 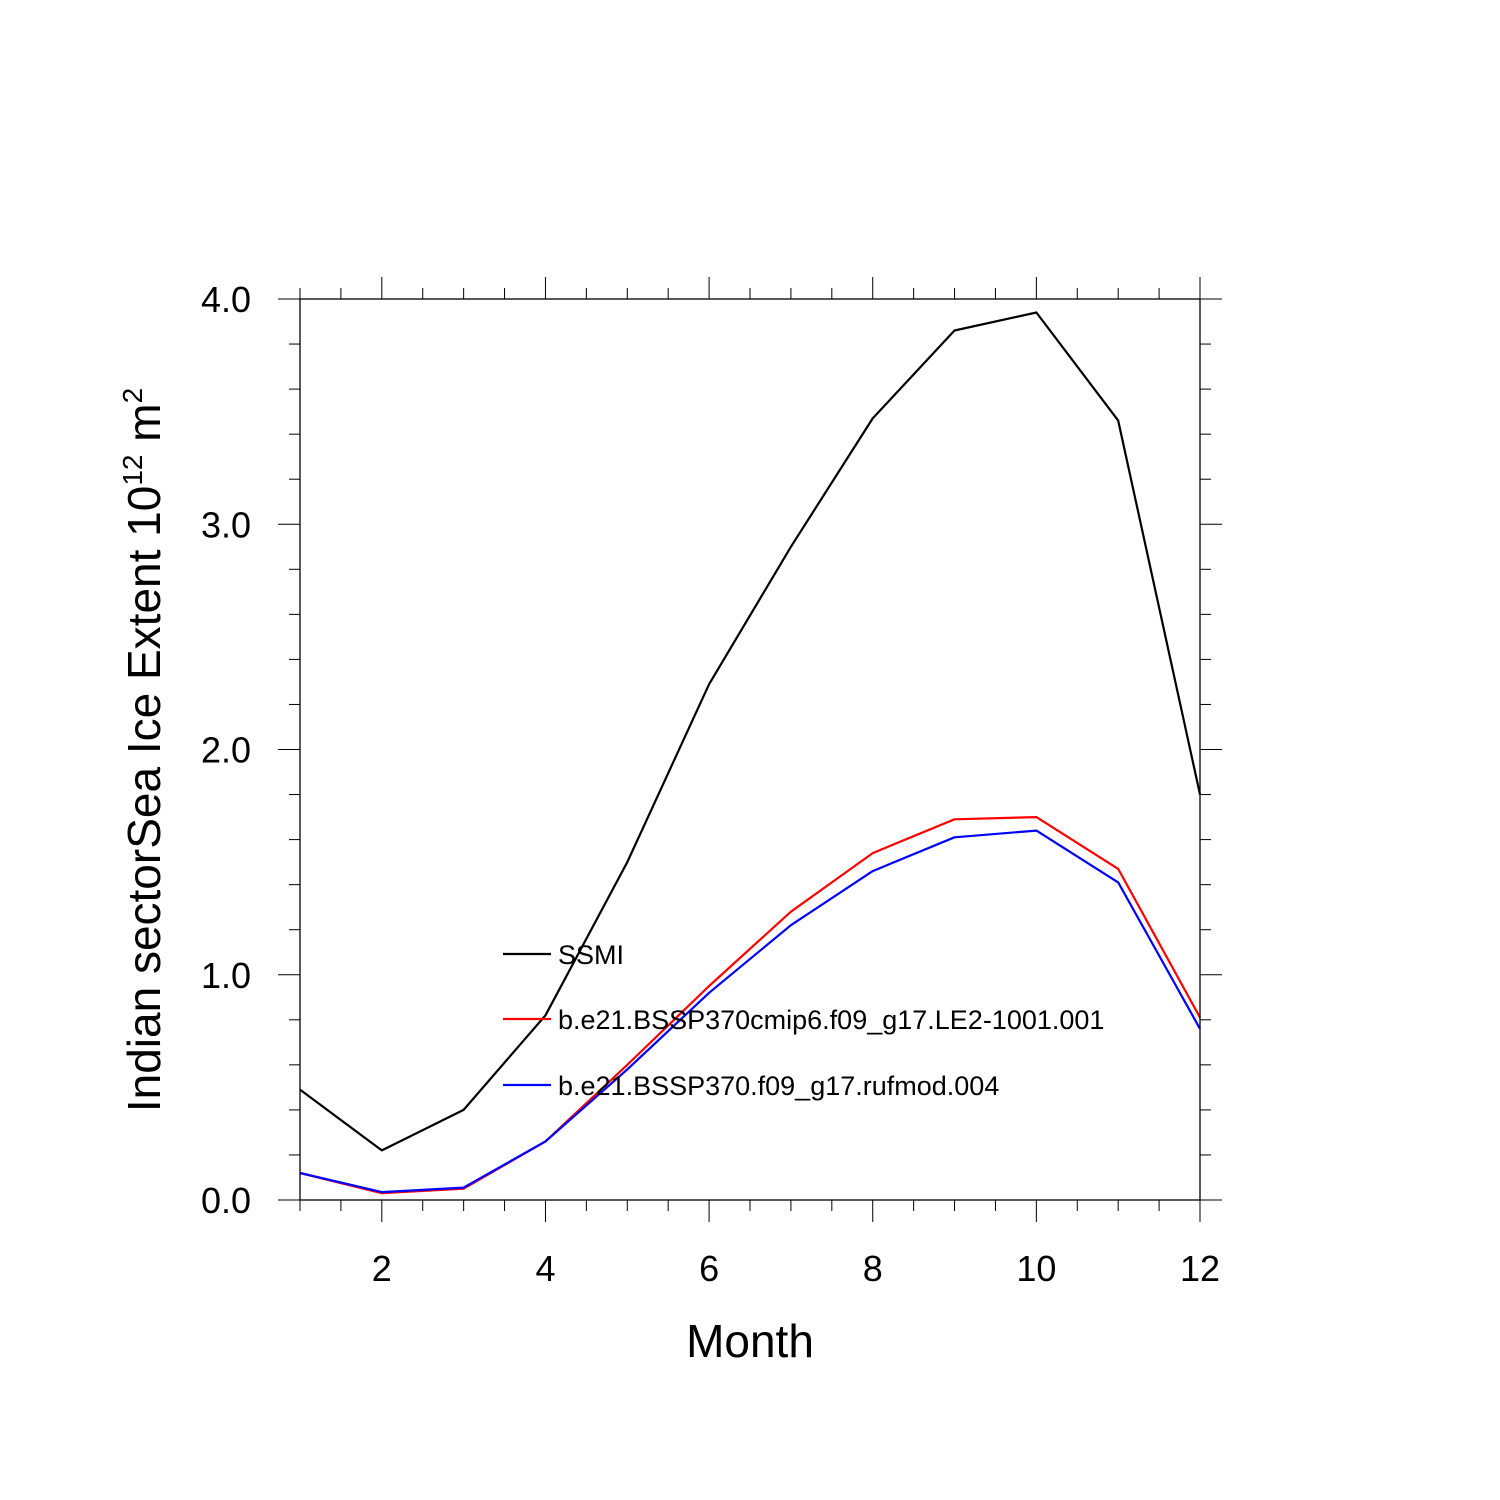 I want to click on y-axis-title-mid: m, so click(x=144, y=428).